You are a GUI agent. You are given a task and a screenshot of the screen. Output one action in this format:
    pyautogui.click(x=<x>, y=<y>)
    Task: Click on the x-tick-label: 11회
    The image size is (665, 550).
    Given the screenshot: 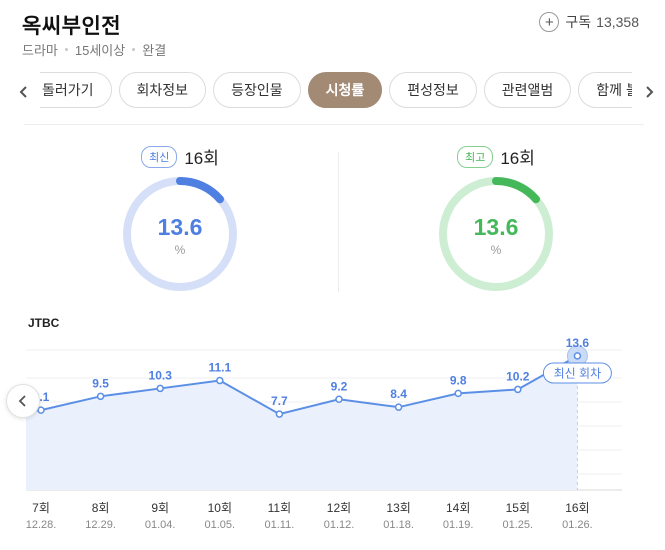 What is the action you would take?
    pyautogui.click(x=280, y=508)
    